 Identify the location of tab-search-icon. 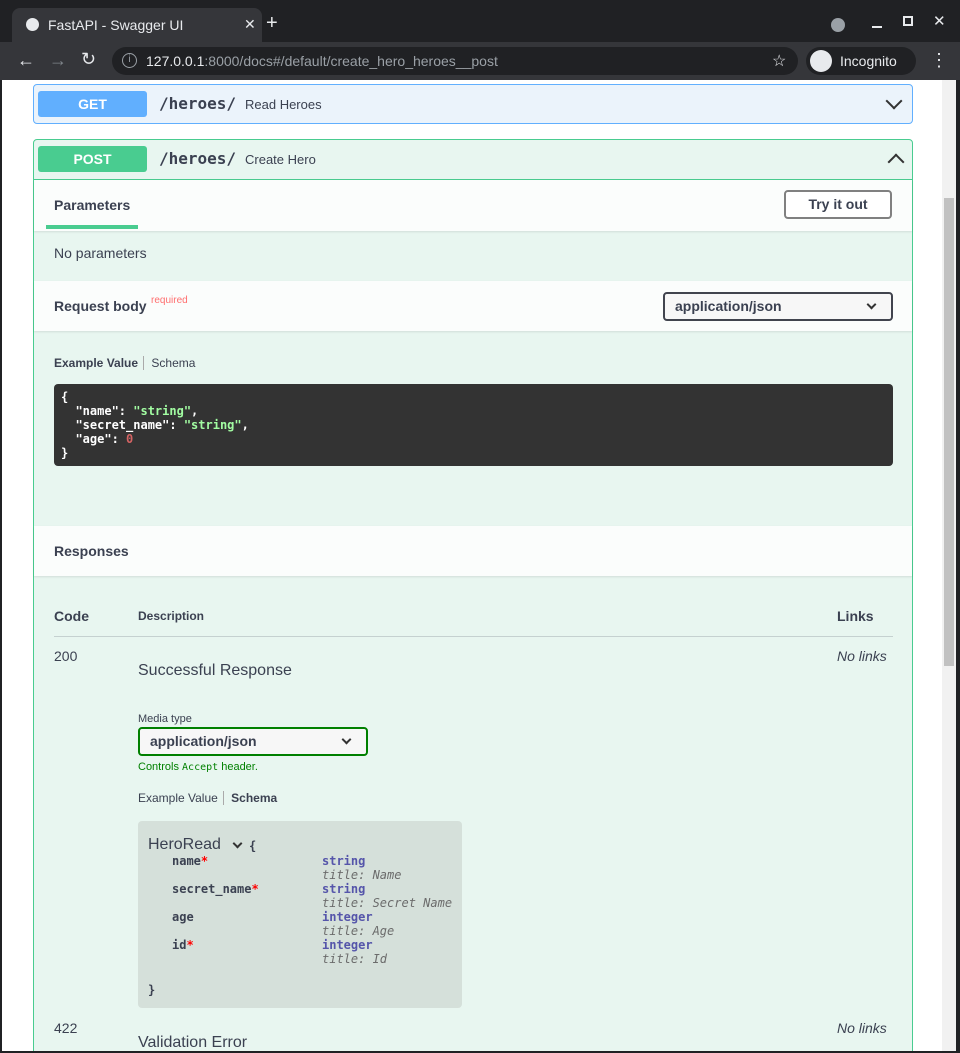
(838, 25).